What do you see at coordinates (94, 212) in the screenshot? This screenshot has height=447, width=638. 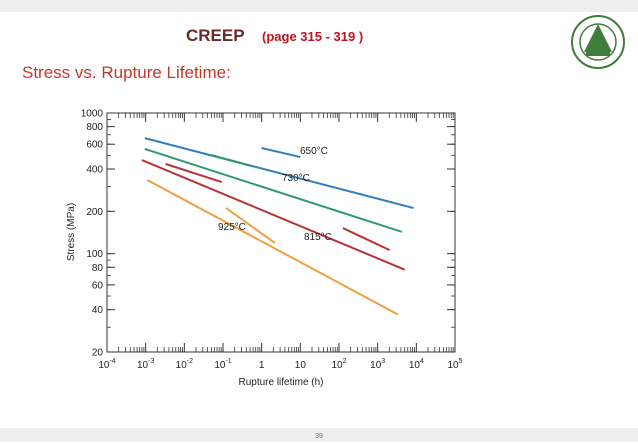 I see `y-tick-label: 200` at bounding box center [94, 212].